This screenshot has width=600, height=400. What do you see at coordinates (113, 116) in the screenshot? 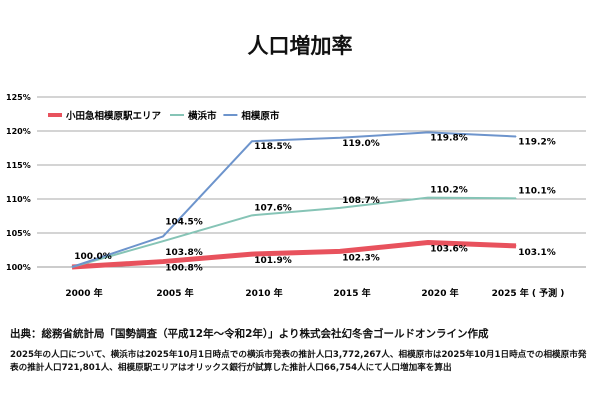
I see `legend-label: 小田急相模原駅エリア` at bounding box center [113, 116].